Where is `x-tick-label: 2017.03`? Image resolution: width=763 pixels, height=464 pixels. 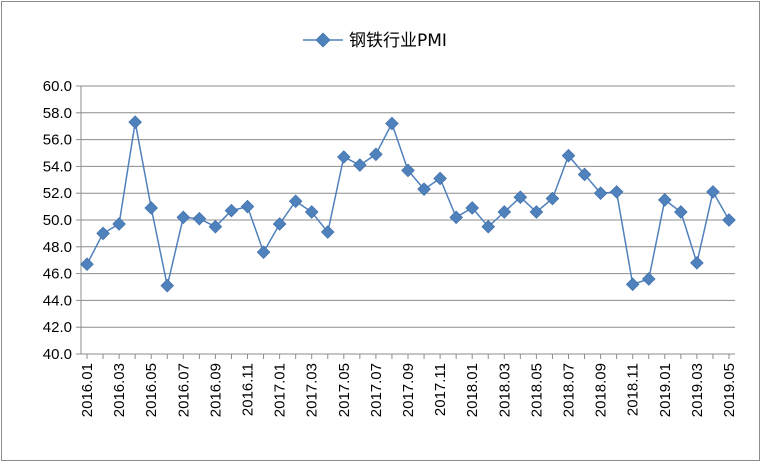
x-tick-label: 2017.03 is located at coordinates (312, 390).